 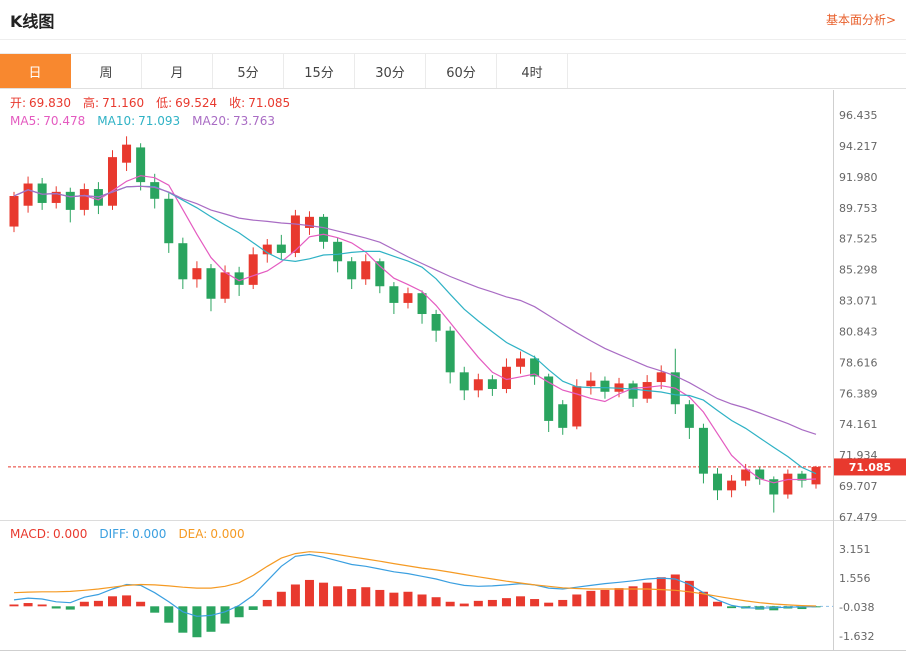 What do you see at coordinates (860, 20) in the screenshot?
I see `fundamental-analysis-link: 基本面分析>` at bounding box center [860, 20].